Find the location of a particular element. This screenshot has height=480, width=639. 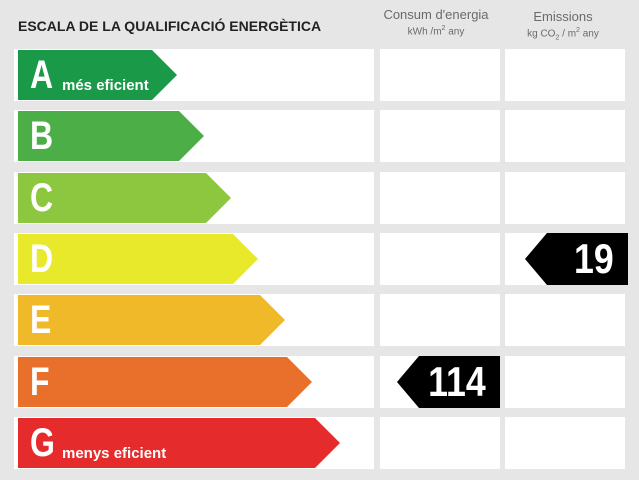

emissions-cell-c is located at coordinates (565, 198).